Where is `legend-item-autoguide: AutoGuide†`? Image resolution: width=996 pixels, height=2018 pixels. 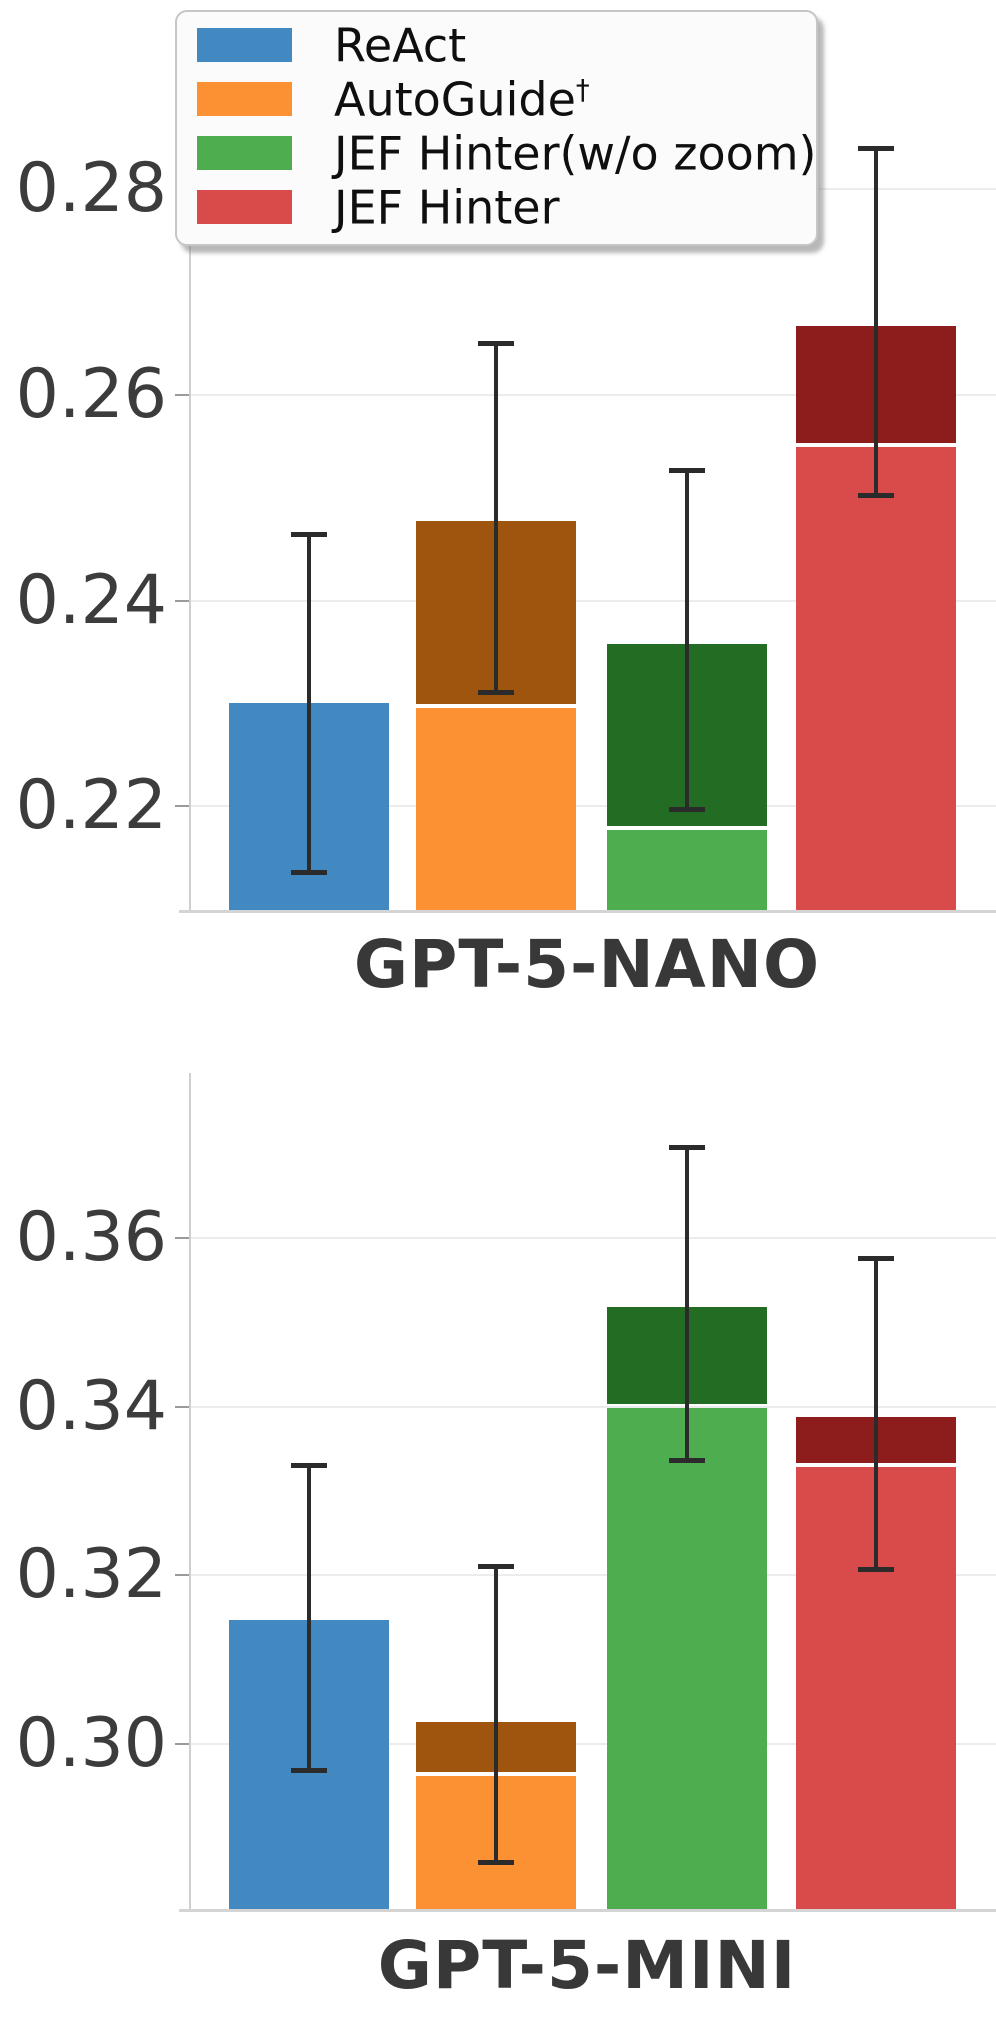
legend-item-autoguide: AutoGuide† is located at coordinates (496, 99).